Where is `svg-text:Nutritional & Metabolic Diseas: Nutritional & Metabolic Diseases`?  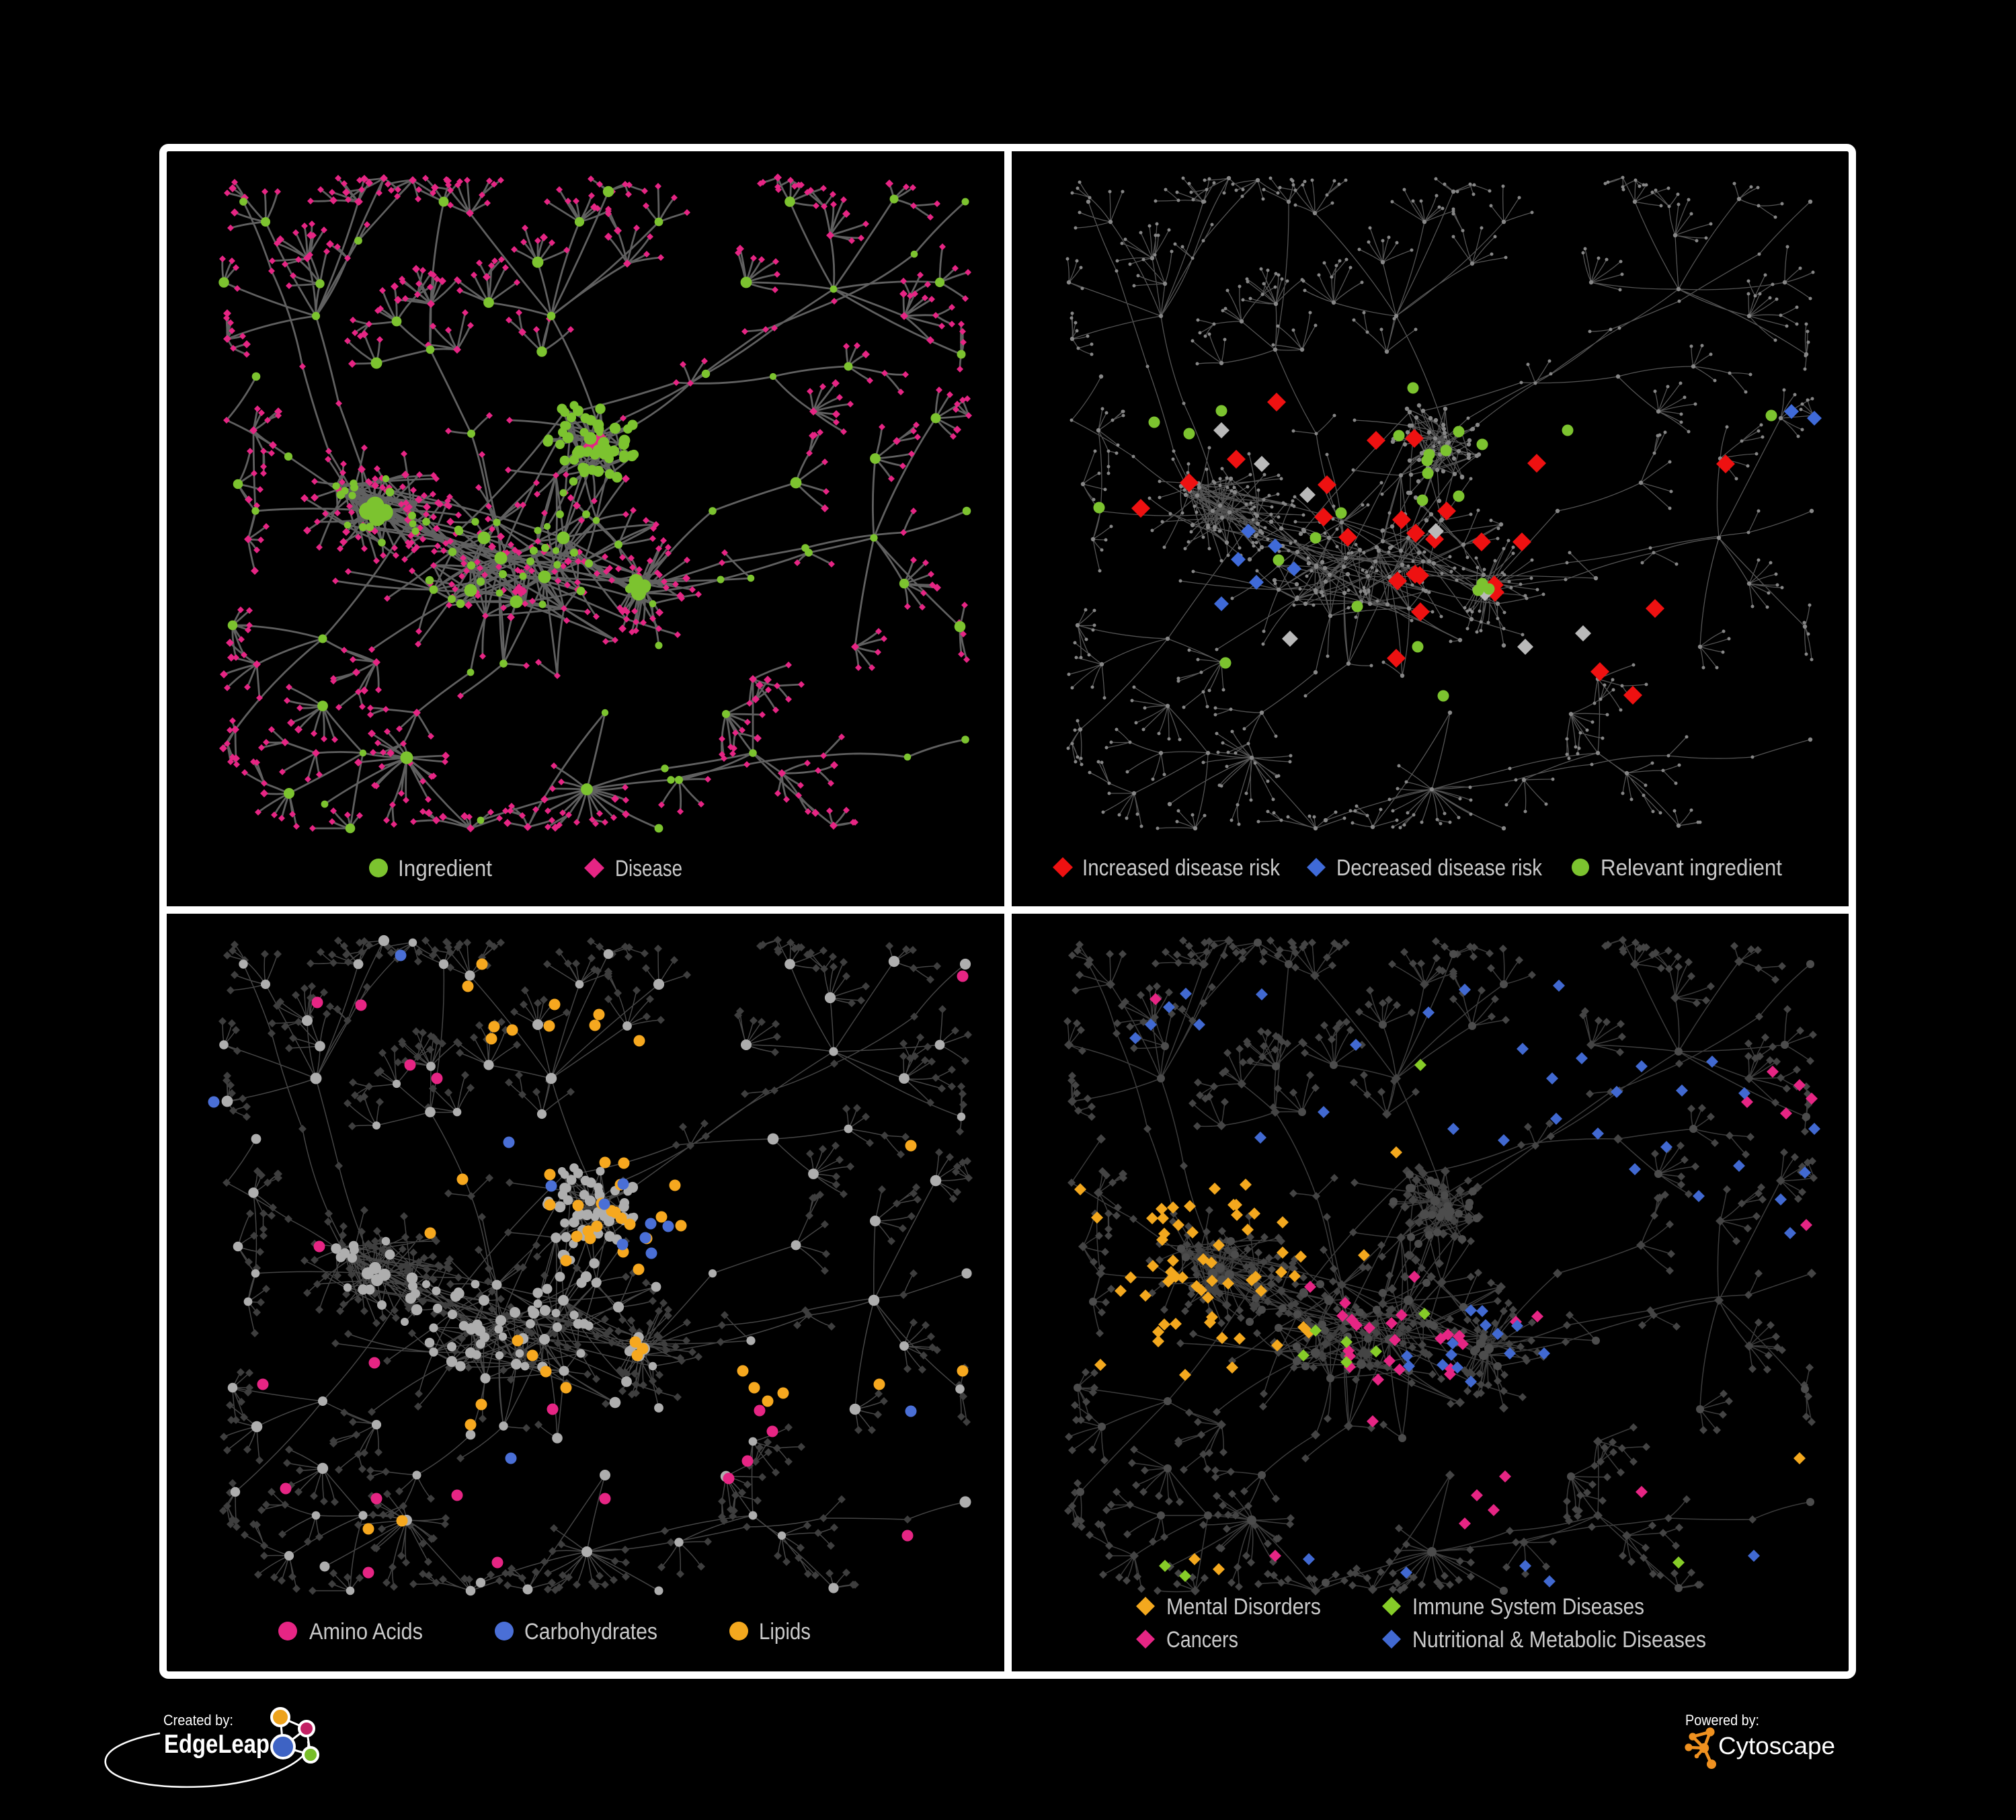 svg-text:Nutritional & Metabolic Diseas: Nutritional & Metabolic Diseases is located at coordinates (1559, 1640).